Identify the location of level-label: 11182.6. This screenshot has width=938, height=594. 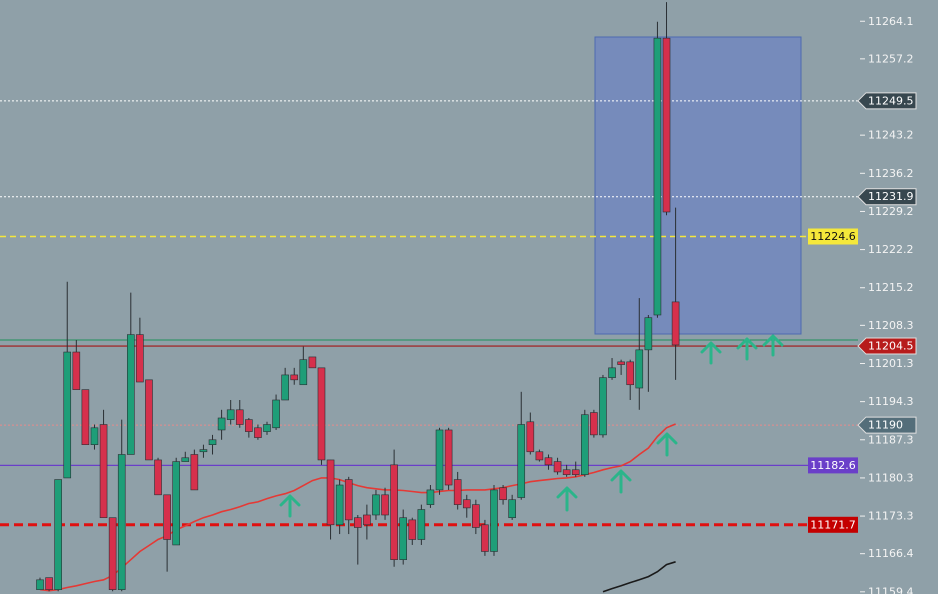
(833, 465).